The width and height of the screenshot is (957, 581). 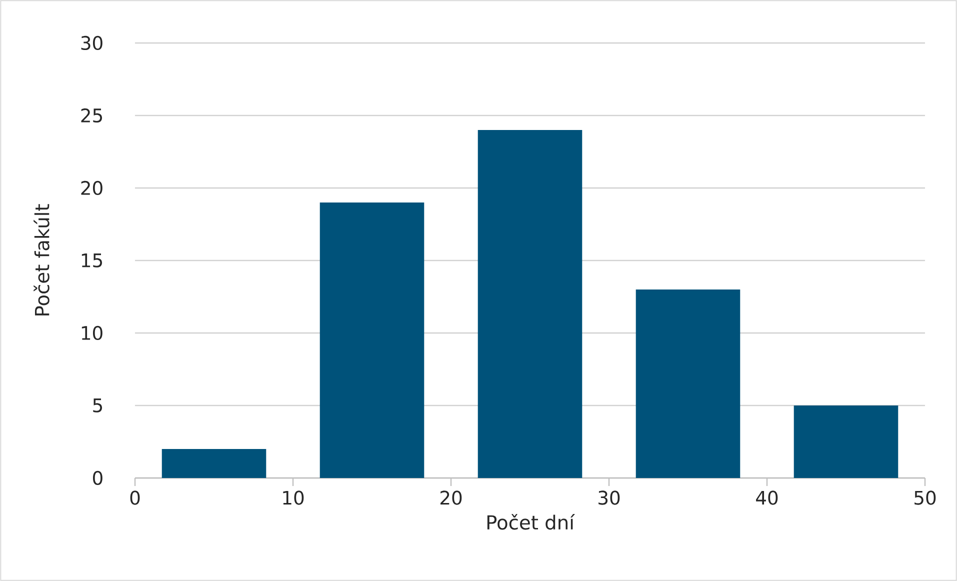 I want to click on y-tick-label: 25, so click(x=91, y=115).